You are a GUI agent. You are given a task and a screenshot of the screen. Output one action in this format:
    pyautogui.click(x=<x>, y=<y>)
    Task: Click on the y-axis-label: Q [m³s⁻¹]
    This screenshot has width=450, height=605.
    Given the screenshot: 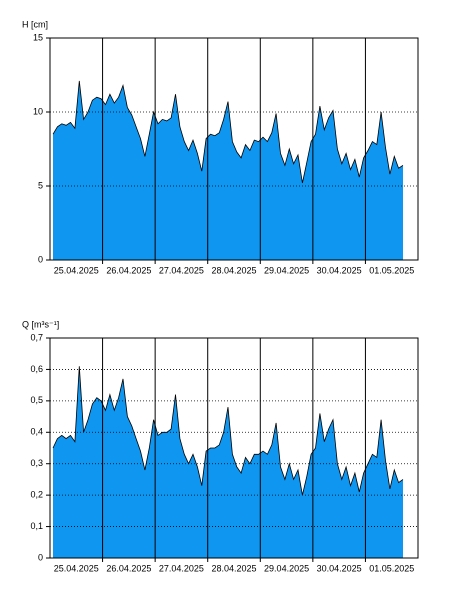 What is the action you would take?
    pyautogui.click(x=40, y=324)
    